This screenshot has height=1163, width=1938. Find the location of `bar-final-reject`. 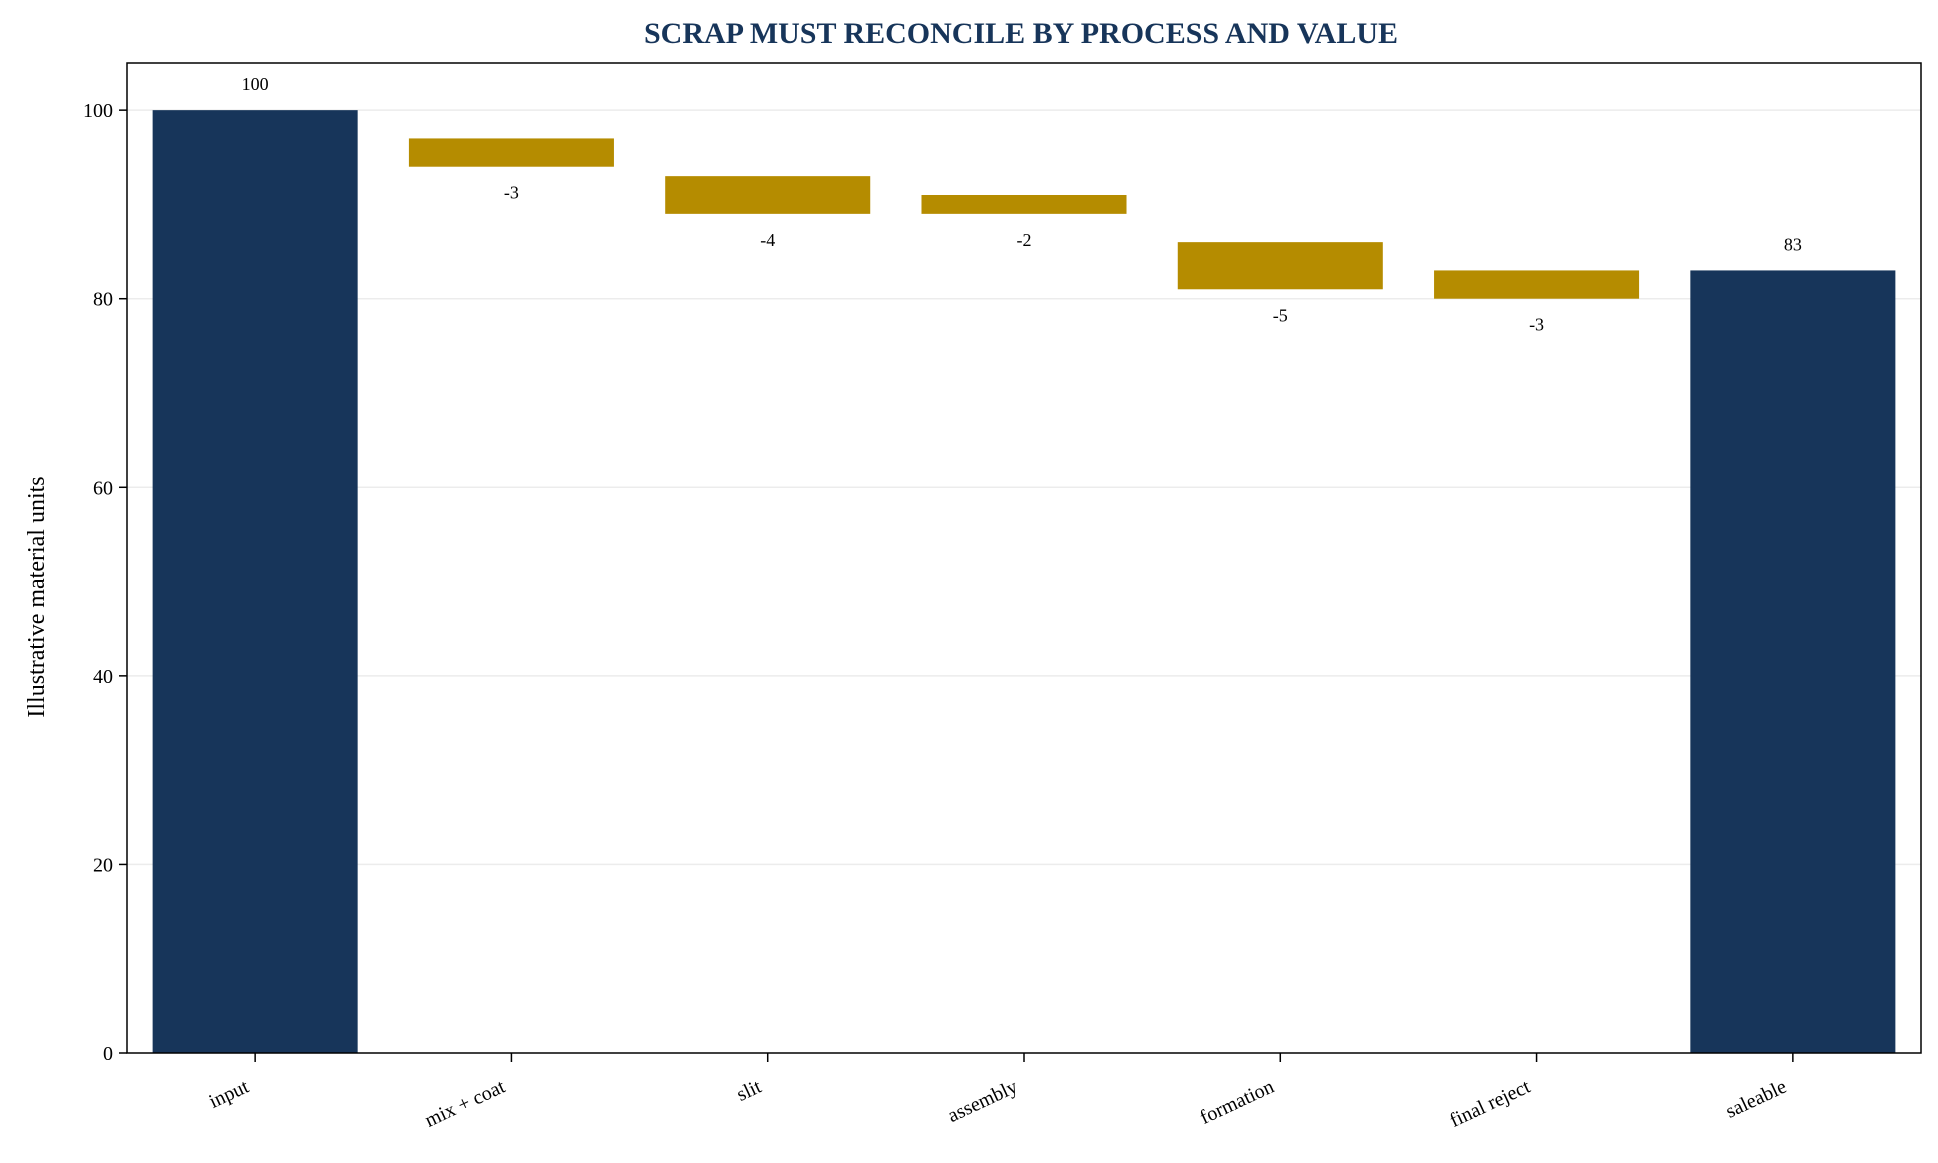

bar-final-reject is located at coordinates (1537, 284).